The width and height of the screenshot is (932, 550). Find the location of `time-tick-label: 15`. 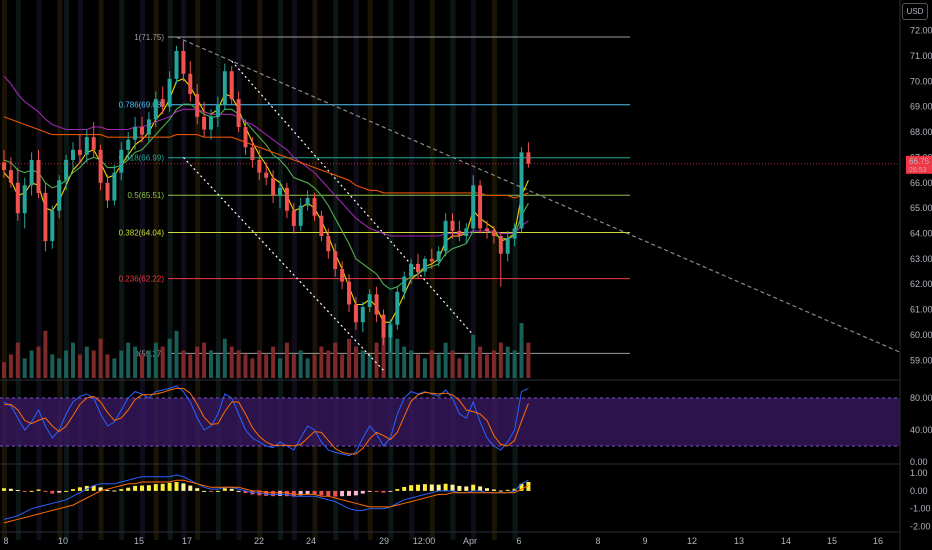

time-tick-label: 15 is located at coordinates (139, 541).